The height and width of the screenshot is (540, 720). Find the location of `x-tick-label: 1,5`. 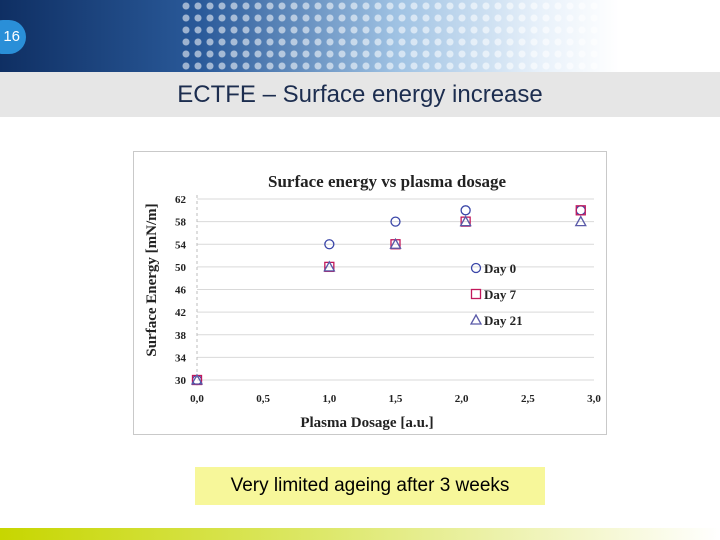

x-tick-label: 1,5 is located at coordinates (396, 399).